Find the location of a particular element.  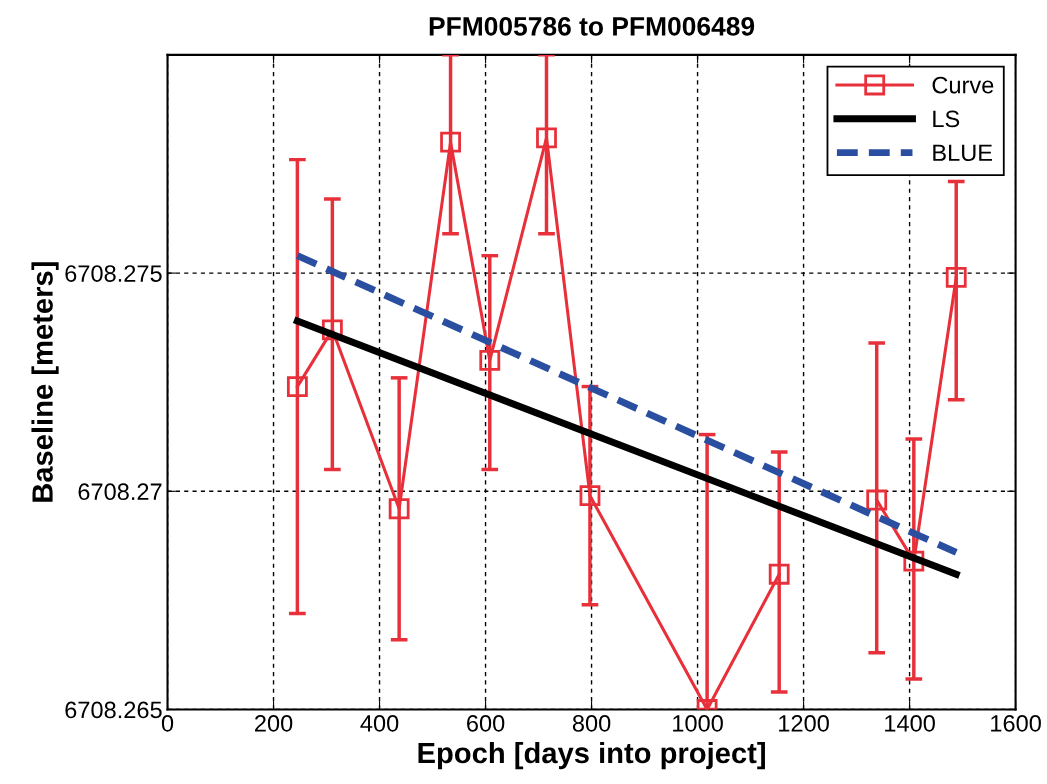

x-axis-title: Epoch [days into project] is located at coordinates (591, 755).